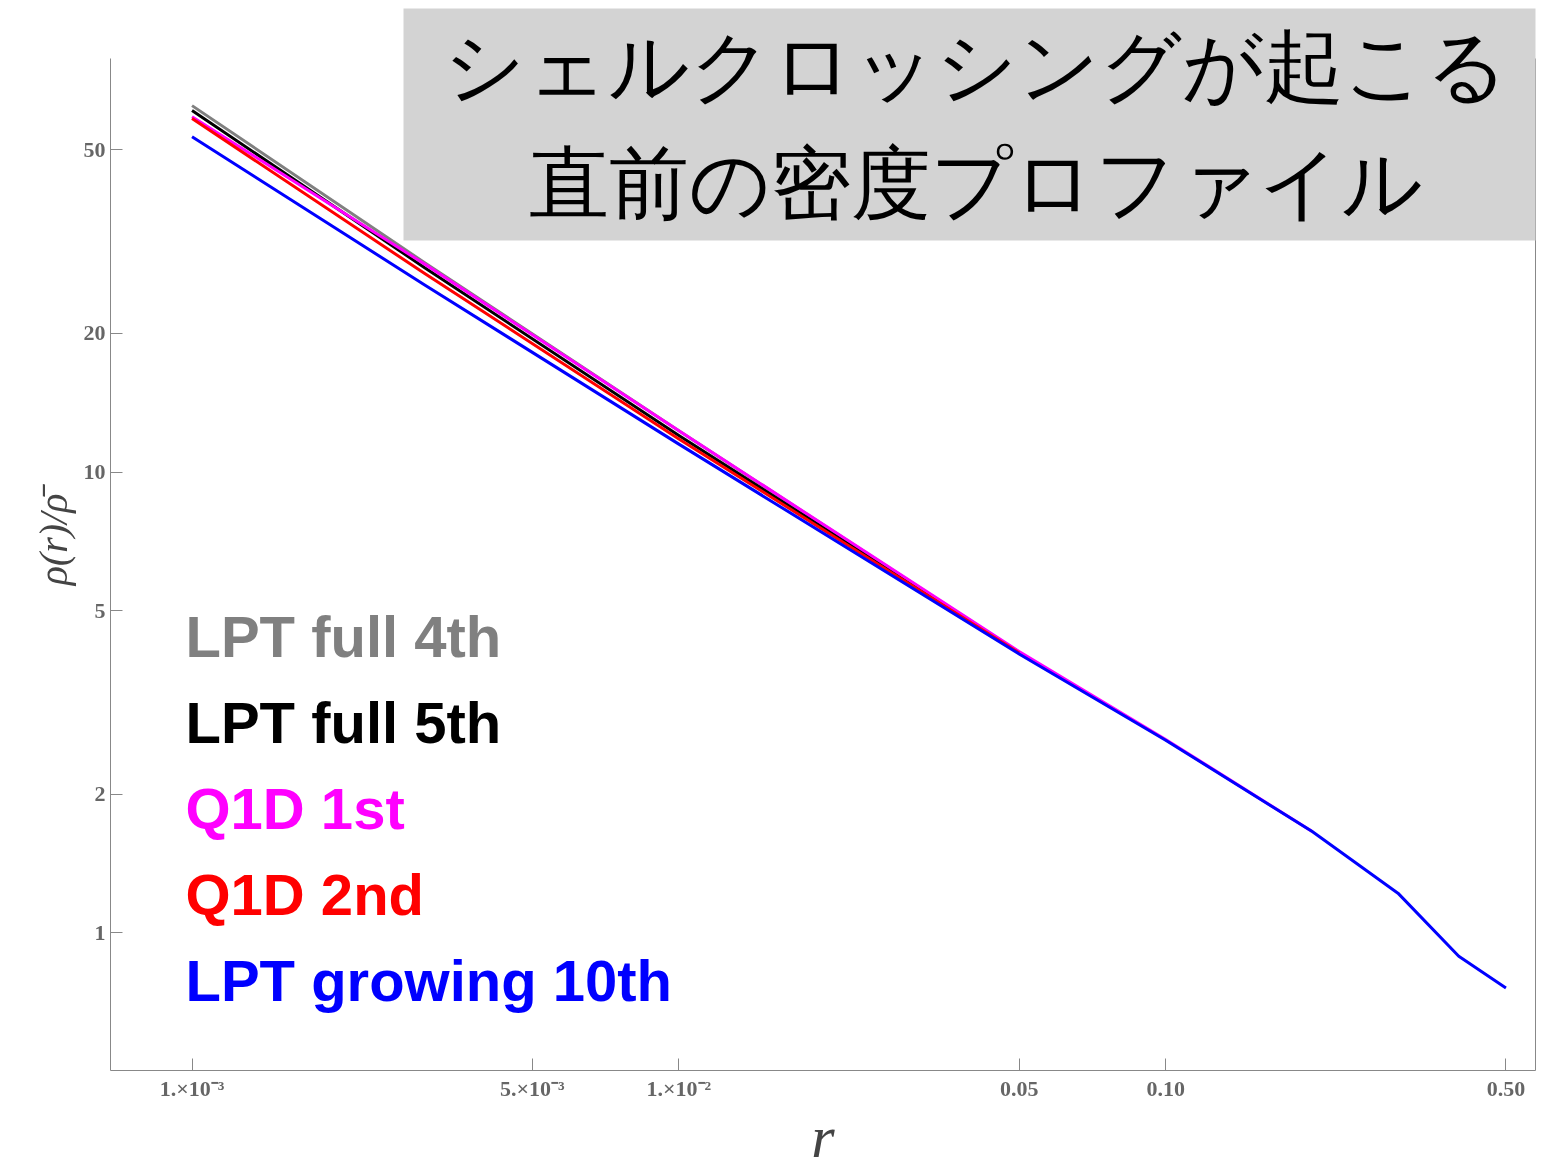  What do you see at coordinates (304, 894) in the screenshot?
I see `text: Q1D 2nd` at bounding box center [304, 894].